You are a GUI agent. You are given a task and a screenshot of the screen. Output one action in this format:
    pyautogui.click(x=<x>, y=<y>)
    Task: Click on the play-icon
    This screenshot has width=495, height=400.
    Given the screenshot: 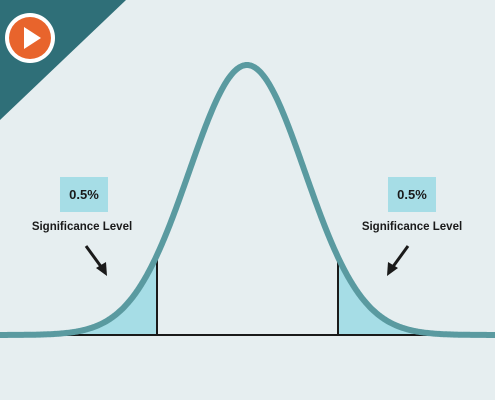 What is the action you would take?
    pyautogui.click(x=32, y=38)
    